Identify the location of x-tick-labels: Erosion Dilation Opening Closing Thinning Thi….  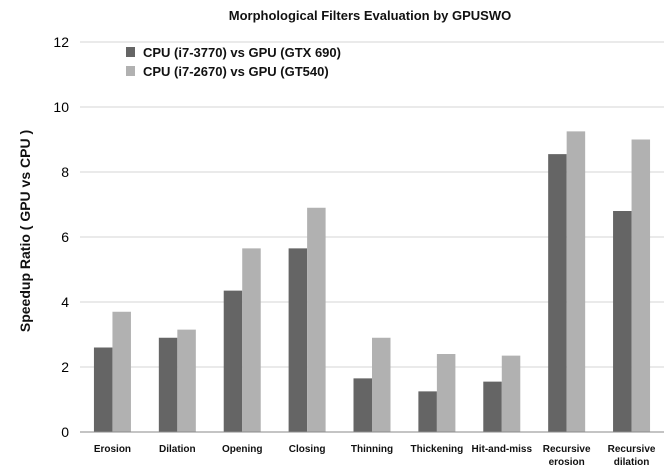
(375, 456).